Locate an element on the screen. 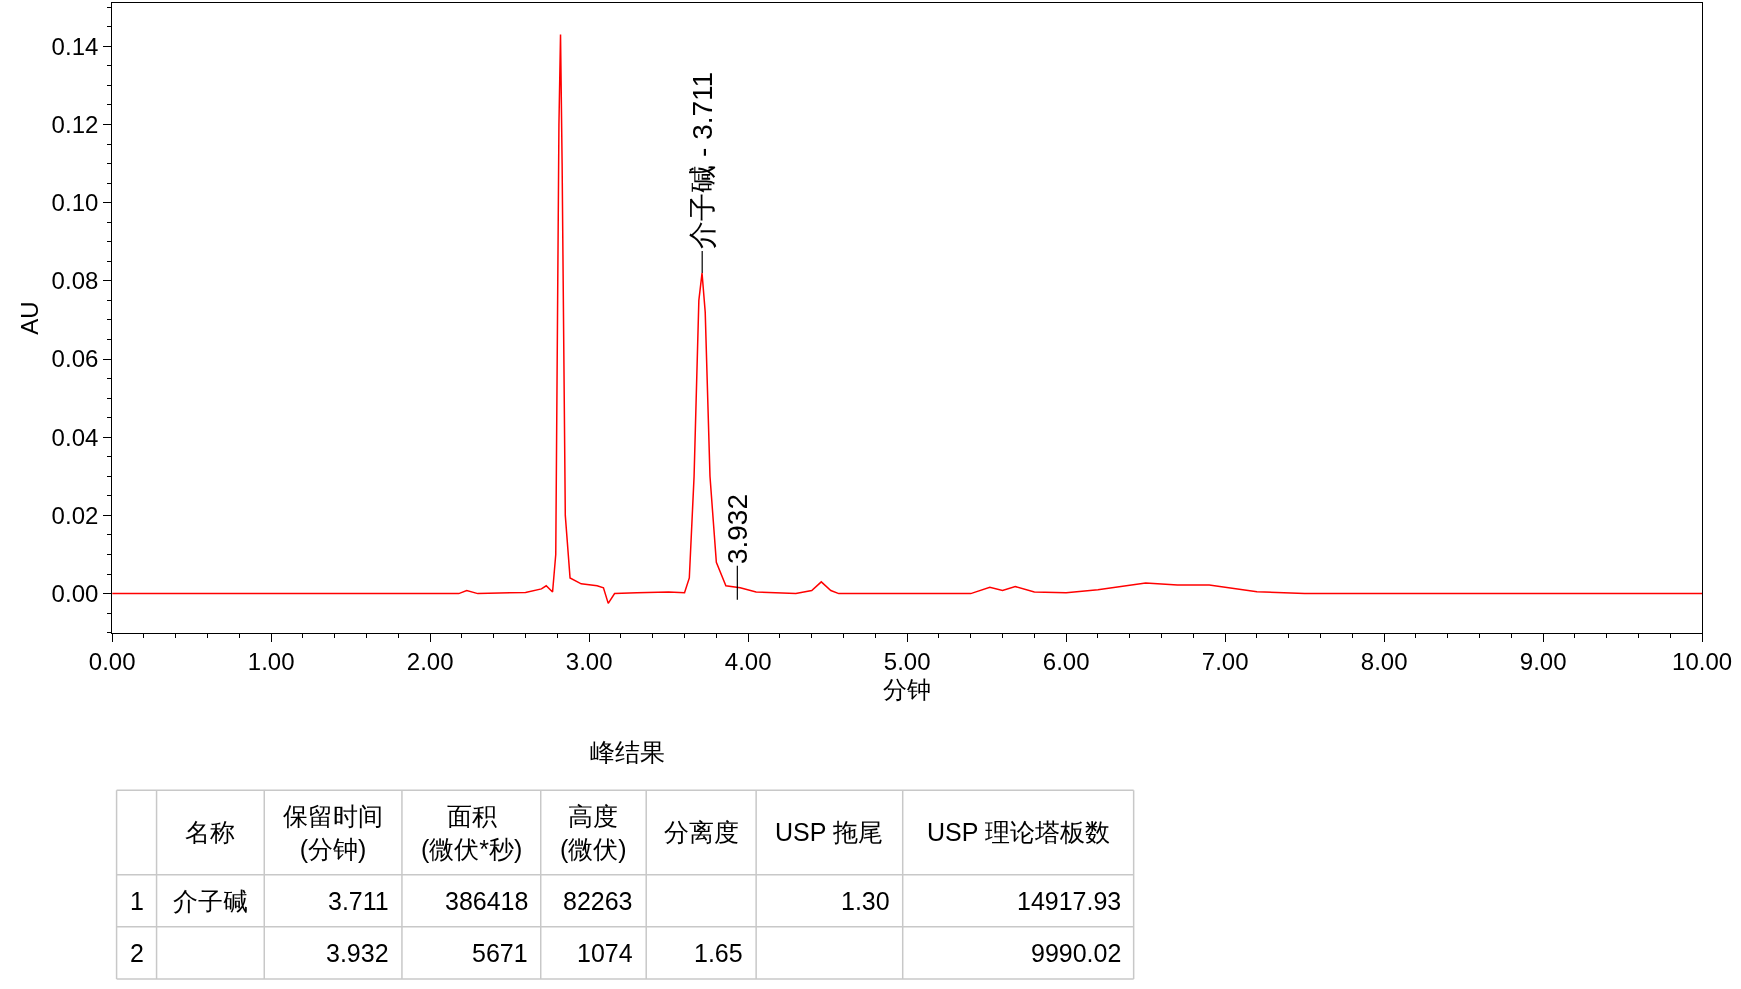 The height and width of the screenshot is (989, 1741). text: 1.65 is located at coordinates (718, 953).